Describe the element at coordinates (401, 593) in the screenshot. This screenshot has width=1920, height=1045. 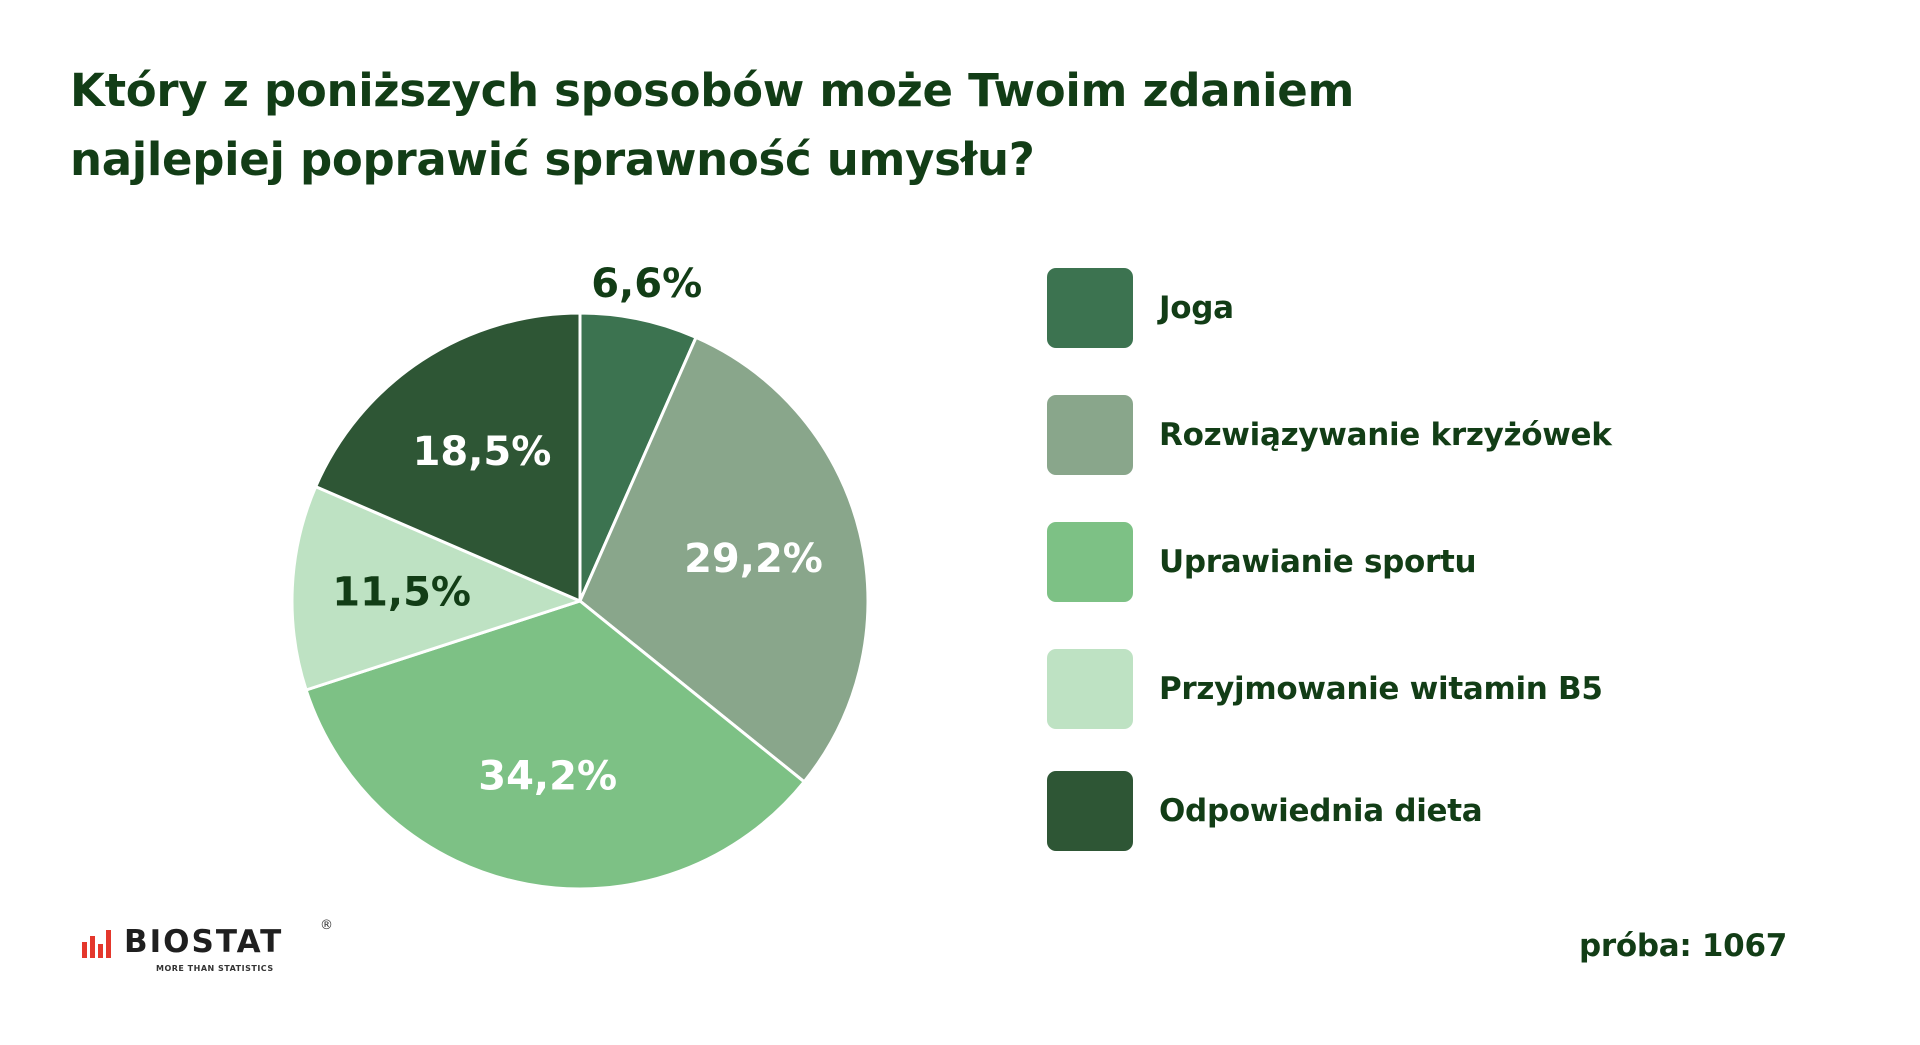
I see `slice-label-3: 11,5%` at that location.